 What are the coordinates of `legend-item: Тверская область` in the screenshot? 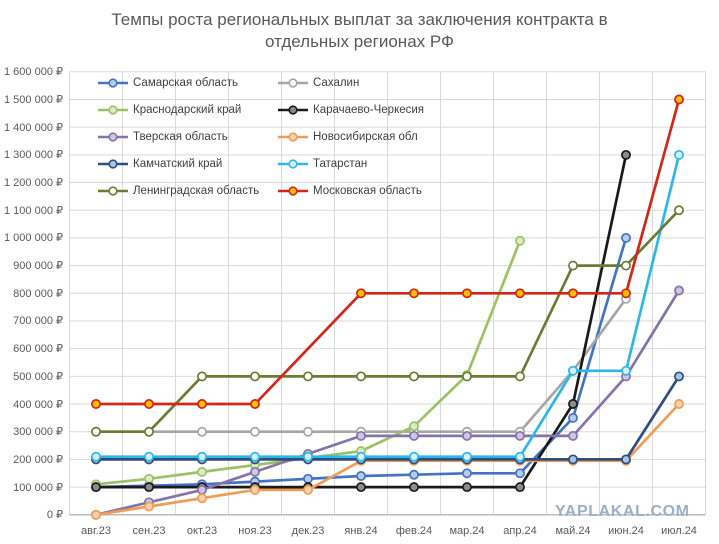 It's located at (163, 137).